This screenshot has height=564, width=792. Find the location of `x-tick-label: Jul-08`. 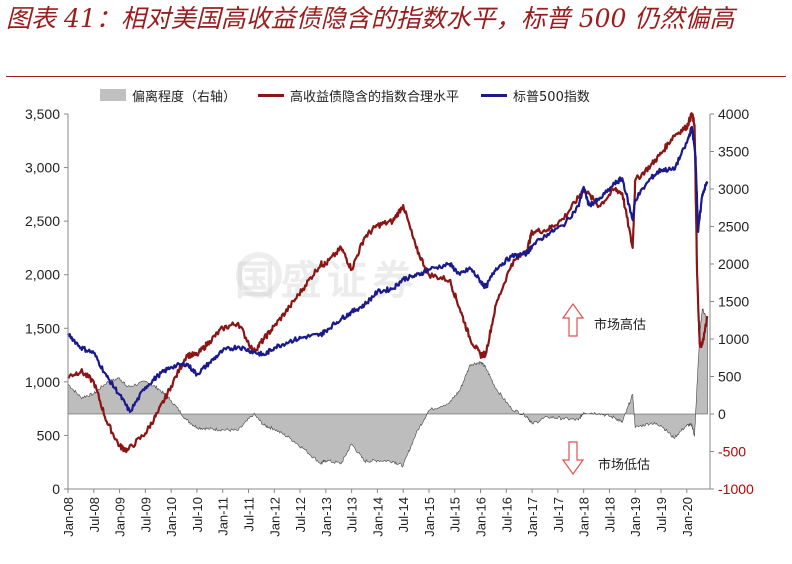

x-tick-label: Jul-08 is located at coordinates (94, 514).